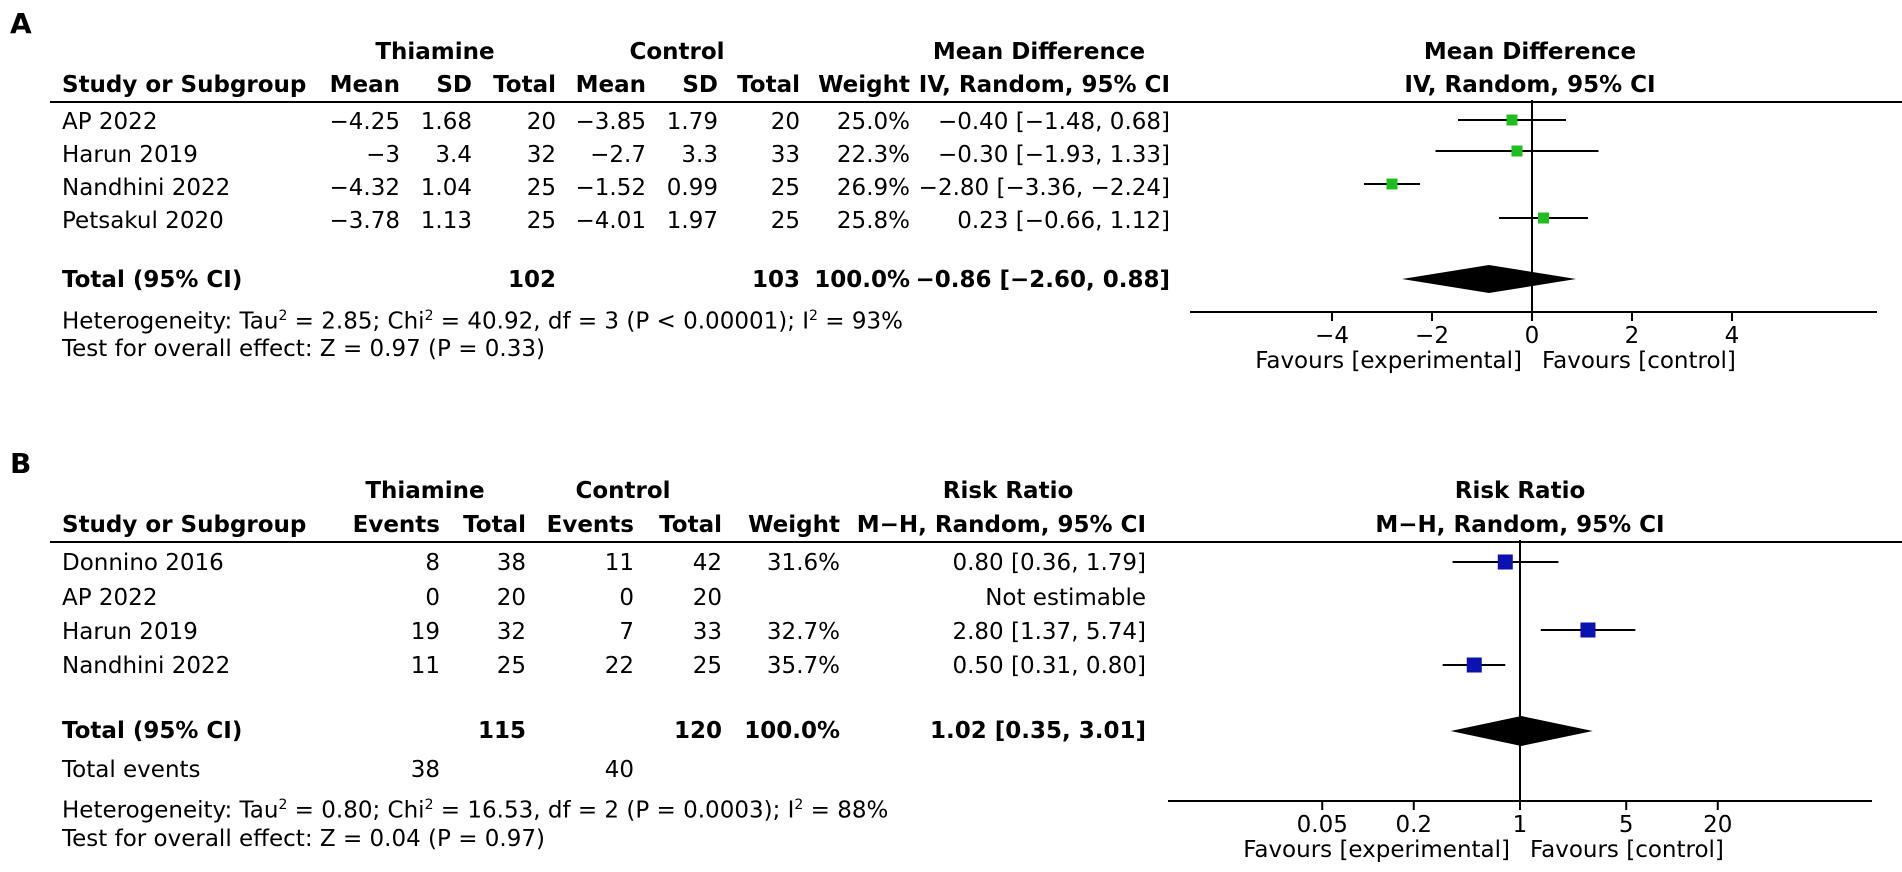 This screenshot has height=872, width=1902. I want to click on panel-b-effect-header: Risk Ratio, so click(1008, 491).